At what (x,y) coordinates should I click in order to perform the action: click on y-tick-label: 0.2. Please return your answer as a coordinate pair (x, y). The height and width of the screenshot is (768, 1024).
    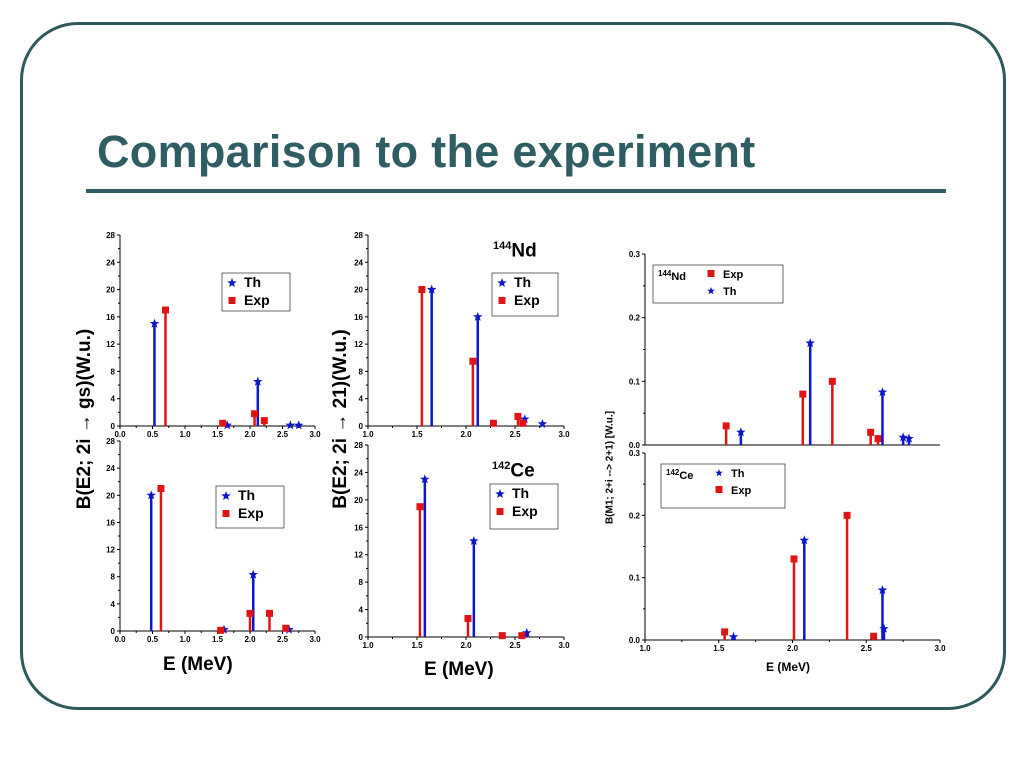
    Looking at the image, I should click on (635, 318).